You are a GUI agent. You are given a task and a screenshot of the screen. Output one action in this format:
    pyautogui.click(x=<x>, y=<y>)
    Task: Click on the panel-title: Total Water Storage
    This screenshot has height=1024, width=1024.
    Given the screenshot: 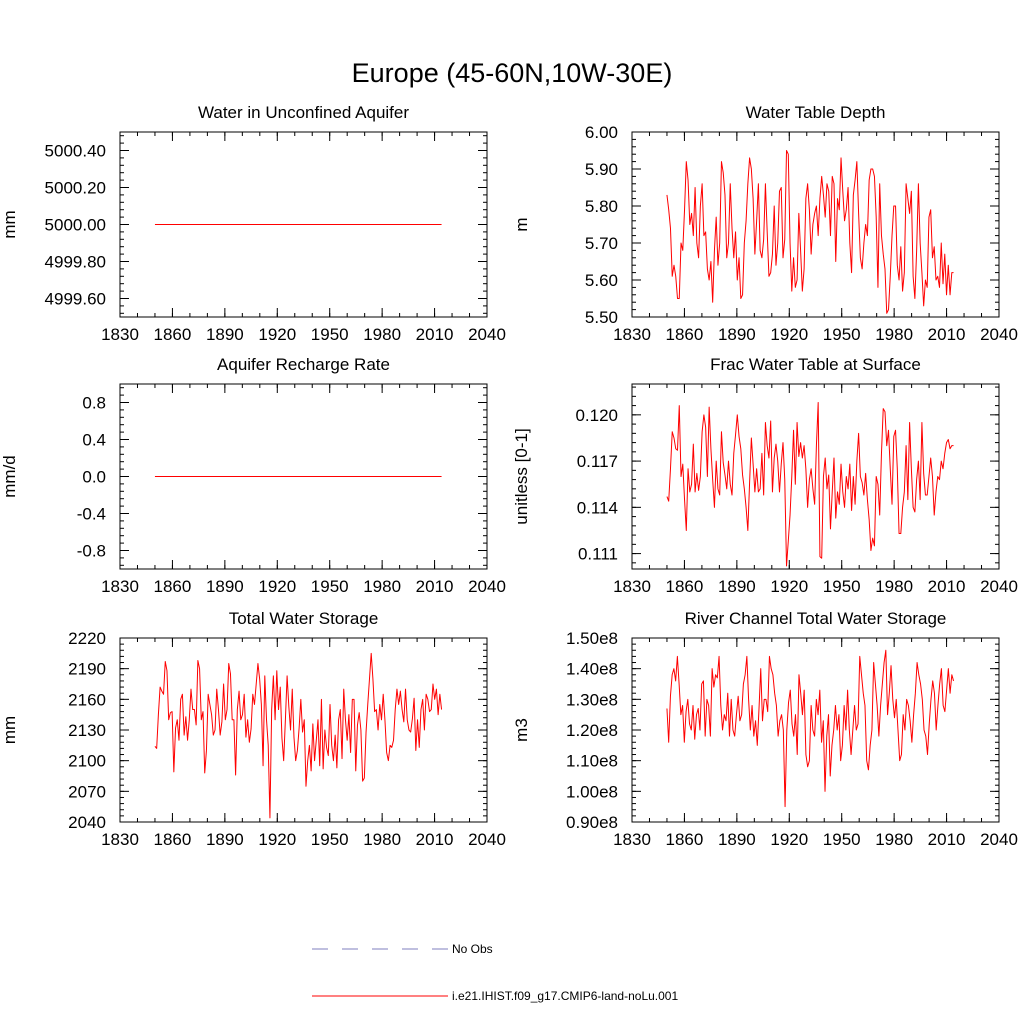 What is the action you would take?
    pyautogui.click(x=304, y=618)
    